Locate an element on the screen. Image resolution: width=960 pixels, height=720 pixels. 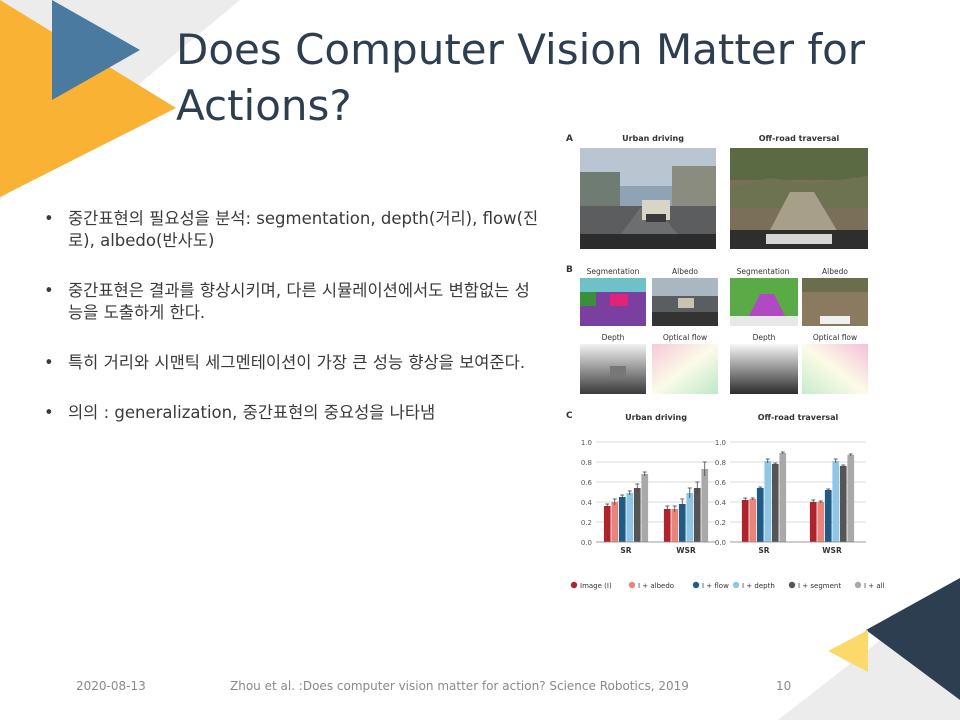
urban-optical-flow-image is located at coordinates (685, 369).